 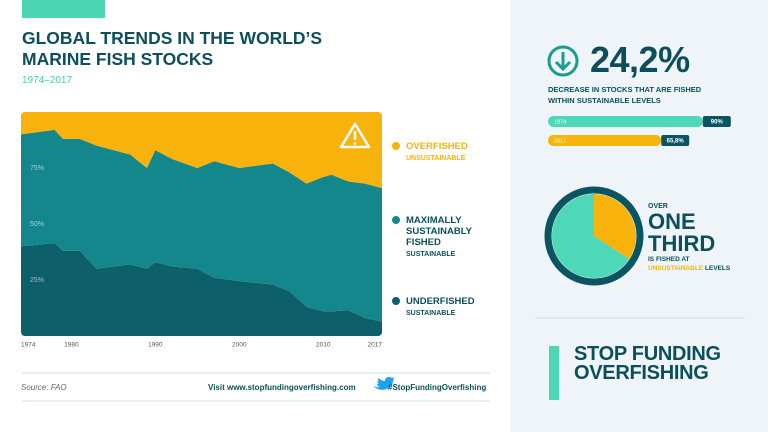 What do you see at coordinates (560, 141) in the screenshot?
I see `bar-category: 2017` at bounding box center [560, 141].